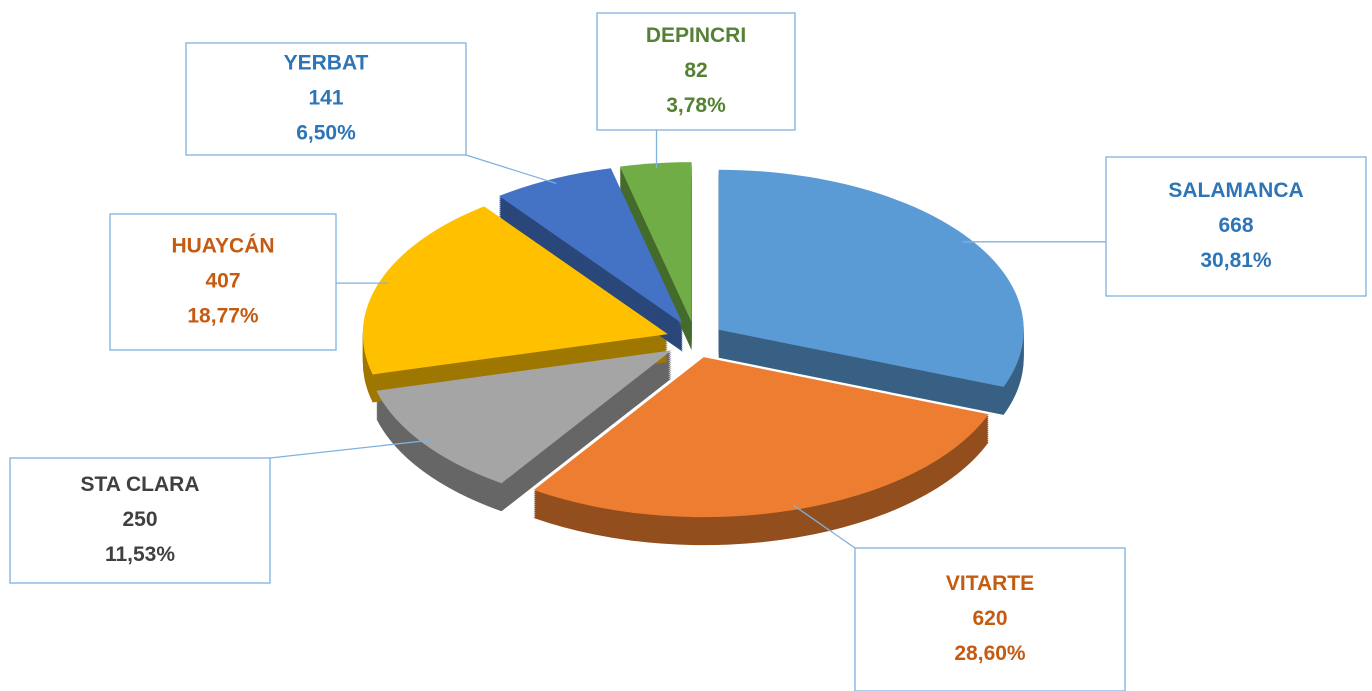 This screenshot has height=691, width=1372. Describe the element at coordinates (990, 653) in the screenshot. I see `percent-label: 28,60%` at that location.